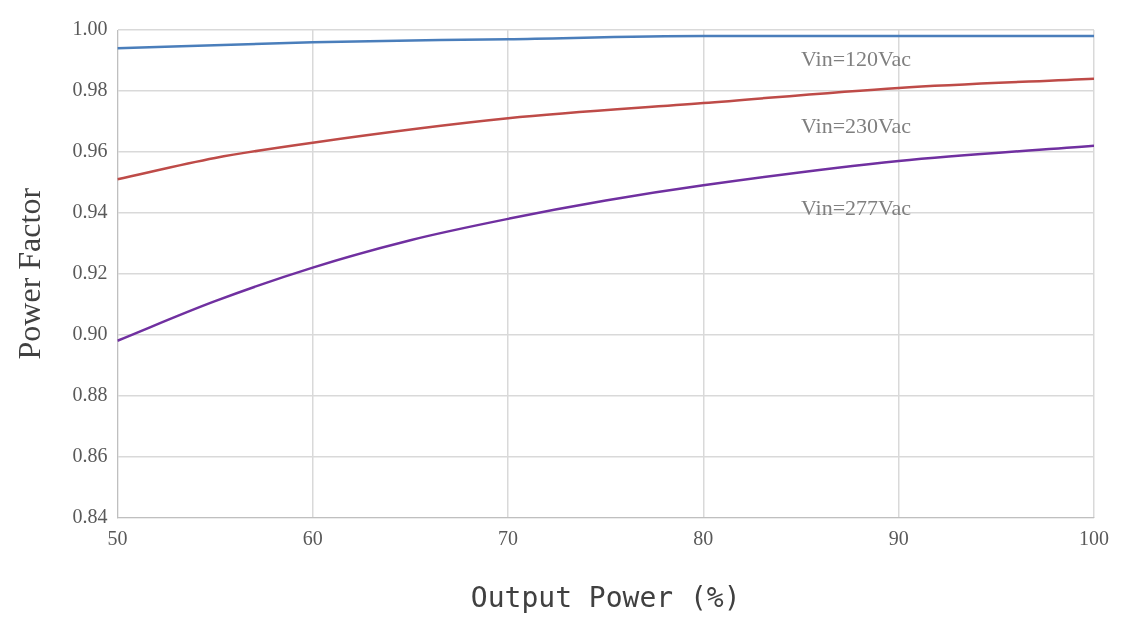 The image size is (1132, 629). What do you see at coordinates (605, 598) in the screenshot?
I see `x-axis-title: Output Power (%)` at bounding box center [605, 598].